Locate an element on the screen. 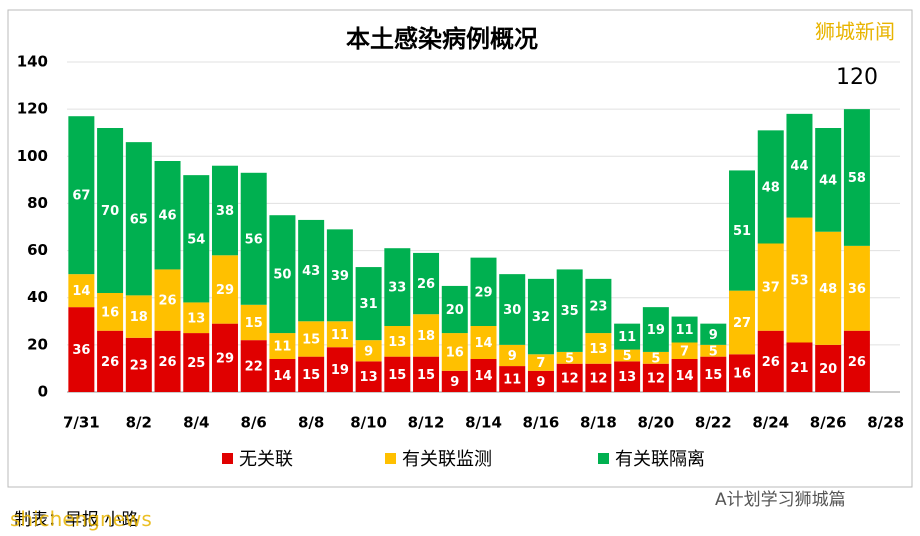 This screenshot has width=920, height=536. value-label: 70 is located at coordinates (110, 211).